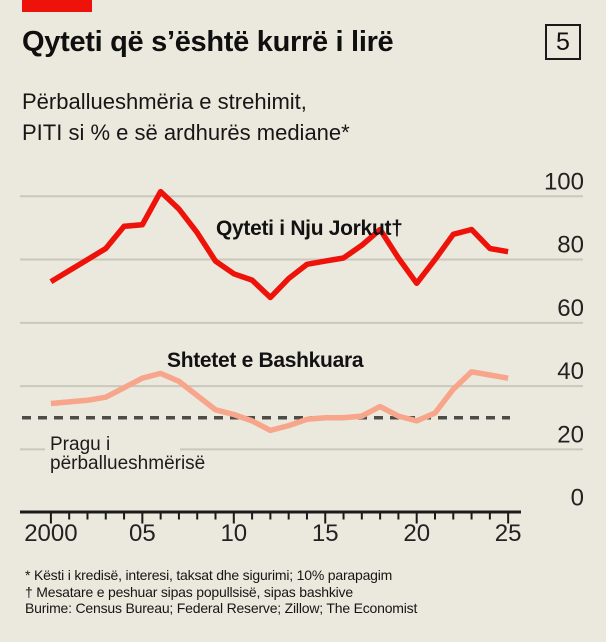  I want to click on page-title: Qyteti që s’është kurrë i lirë, so click(208, 42).